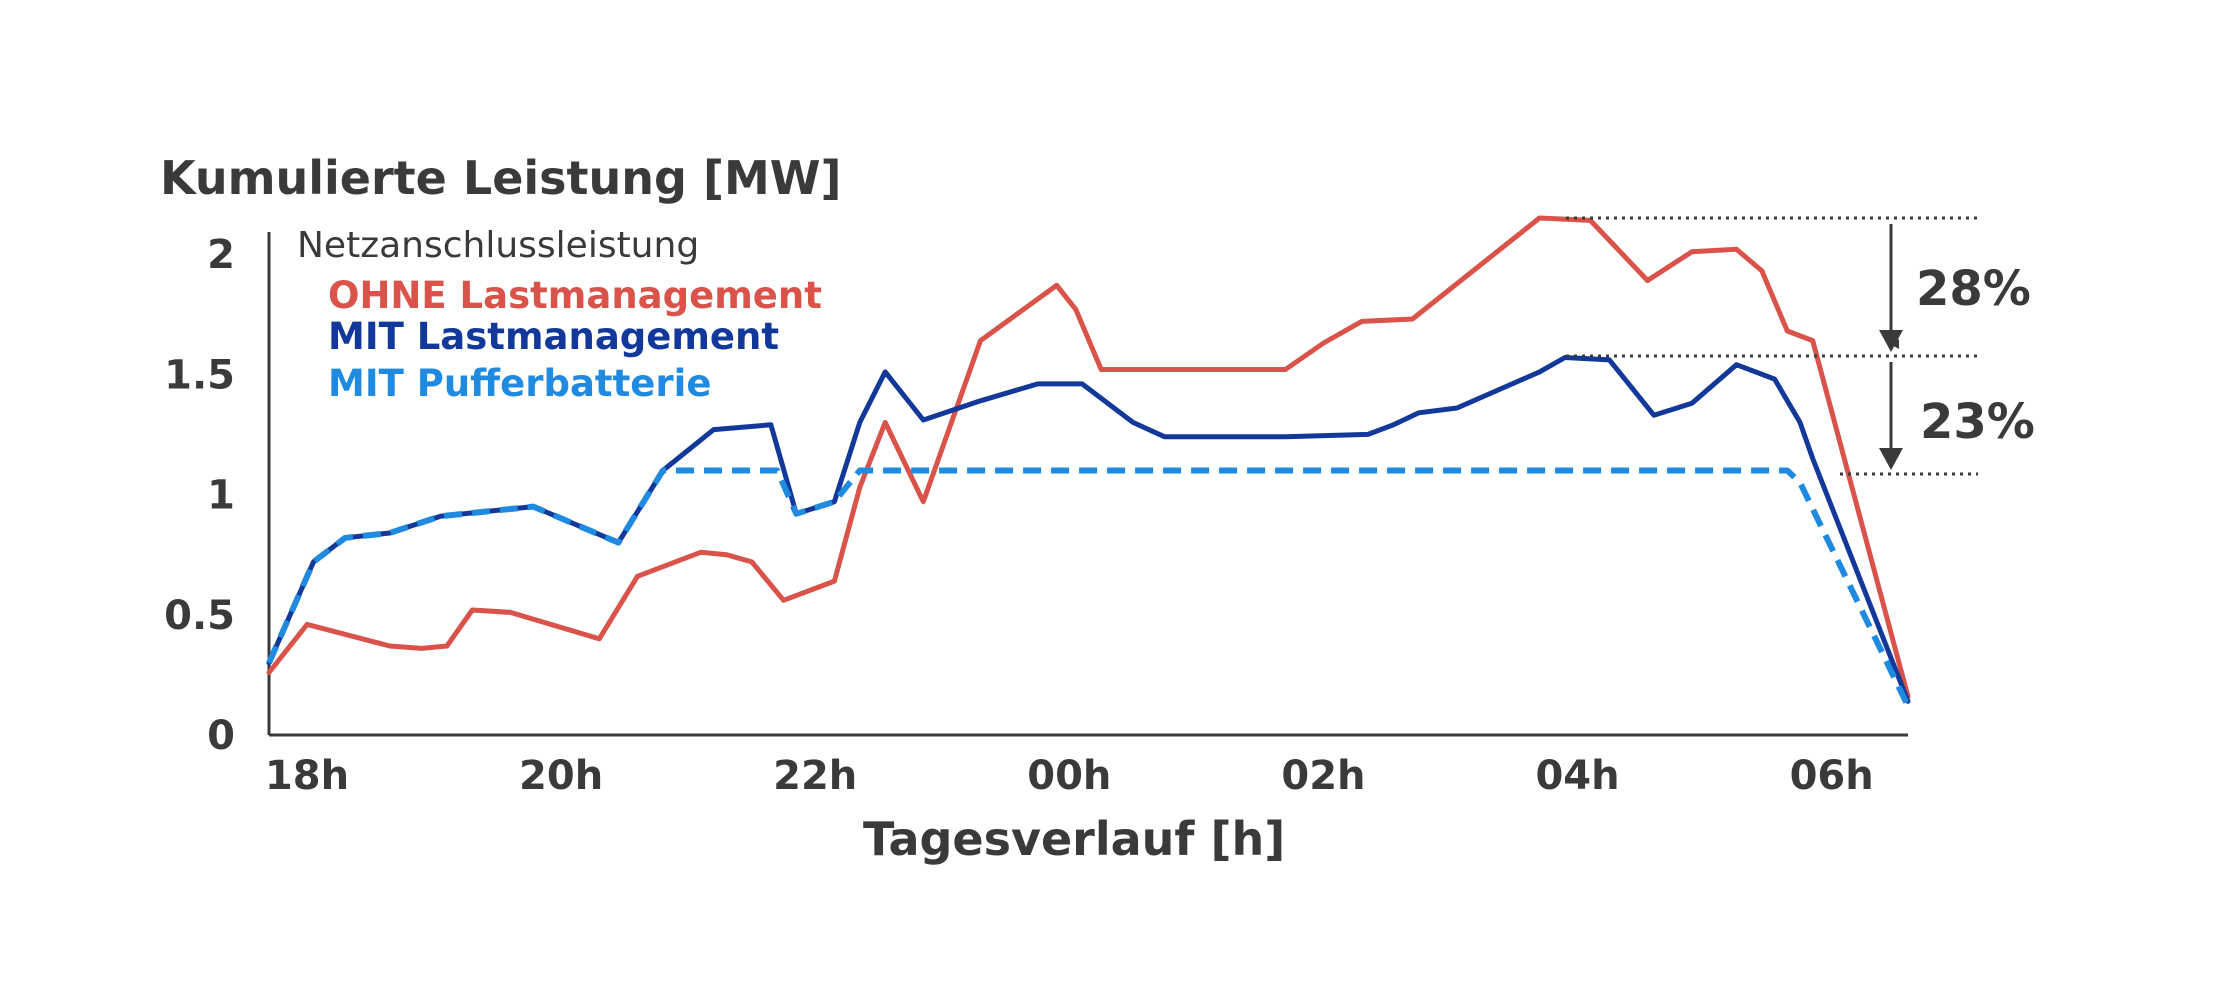 The image size is (2233, 1001). I want to click on x-tick-label: 04h, so click(1577, 776).